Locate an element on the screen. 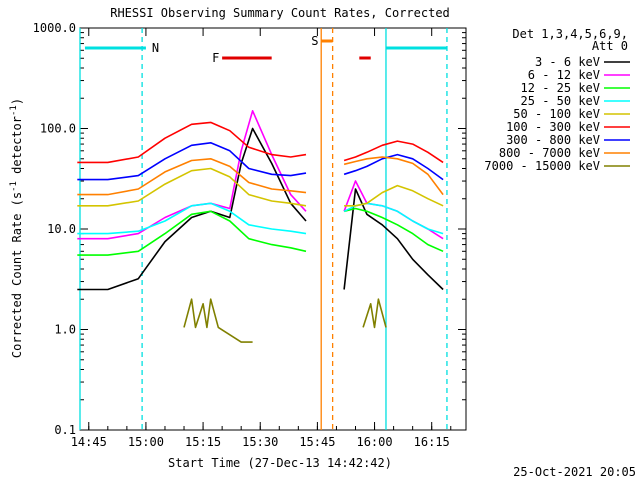 The height and width of the screenshot is (480, 640). y-axis-label-main: Corrected Count Rate (s is located at coordinates (17, 275).